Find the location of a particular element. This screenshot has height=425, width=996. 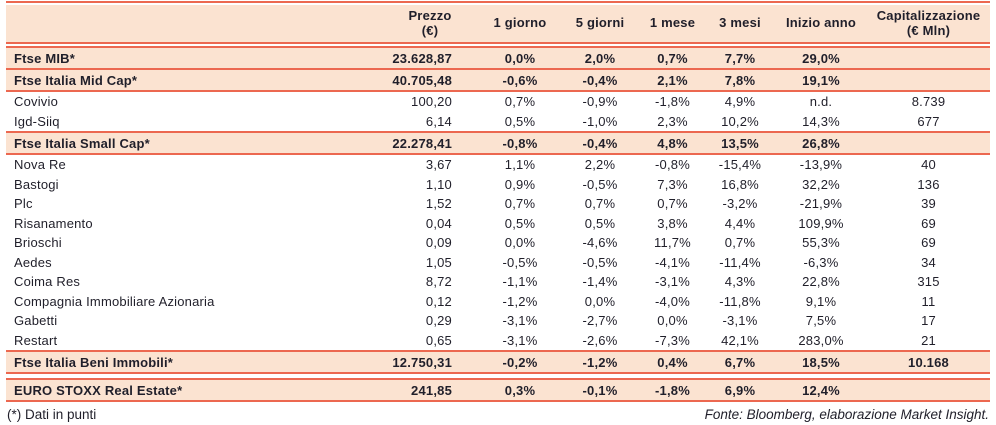

row-value: 0,4% is located at coordinates (672, 362).